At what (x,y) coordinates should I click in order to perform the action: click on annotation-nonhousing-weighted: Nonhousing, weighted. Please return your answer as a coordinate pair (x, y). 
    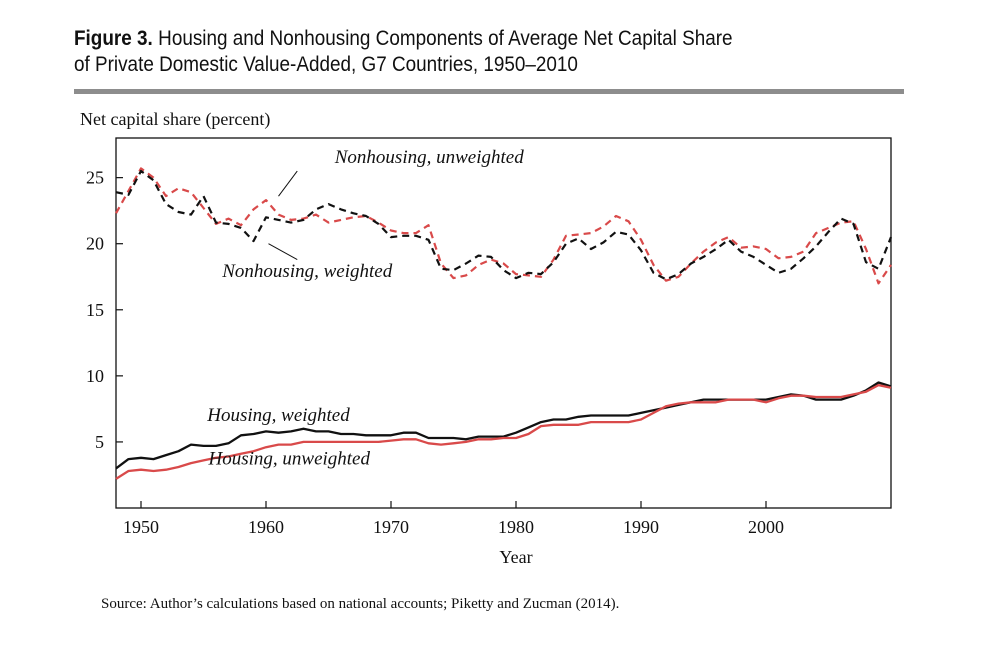
    Looking at the image, I should click on (306, 271).